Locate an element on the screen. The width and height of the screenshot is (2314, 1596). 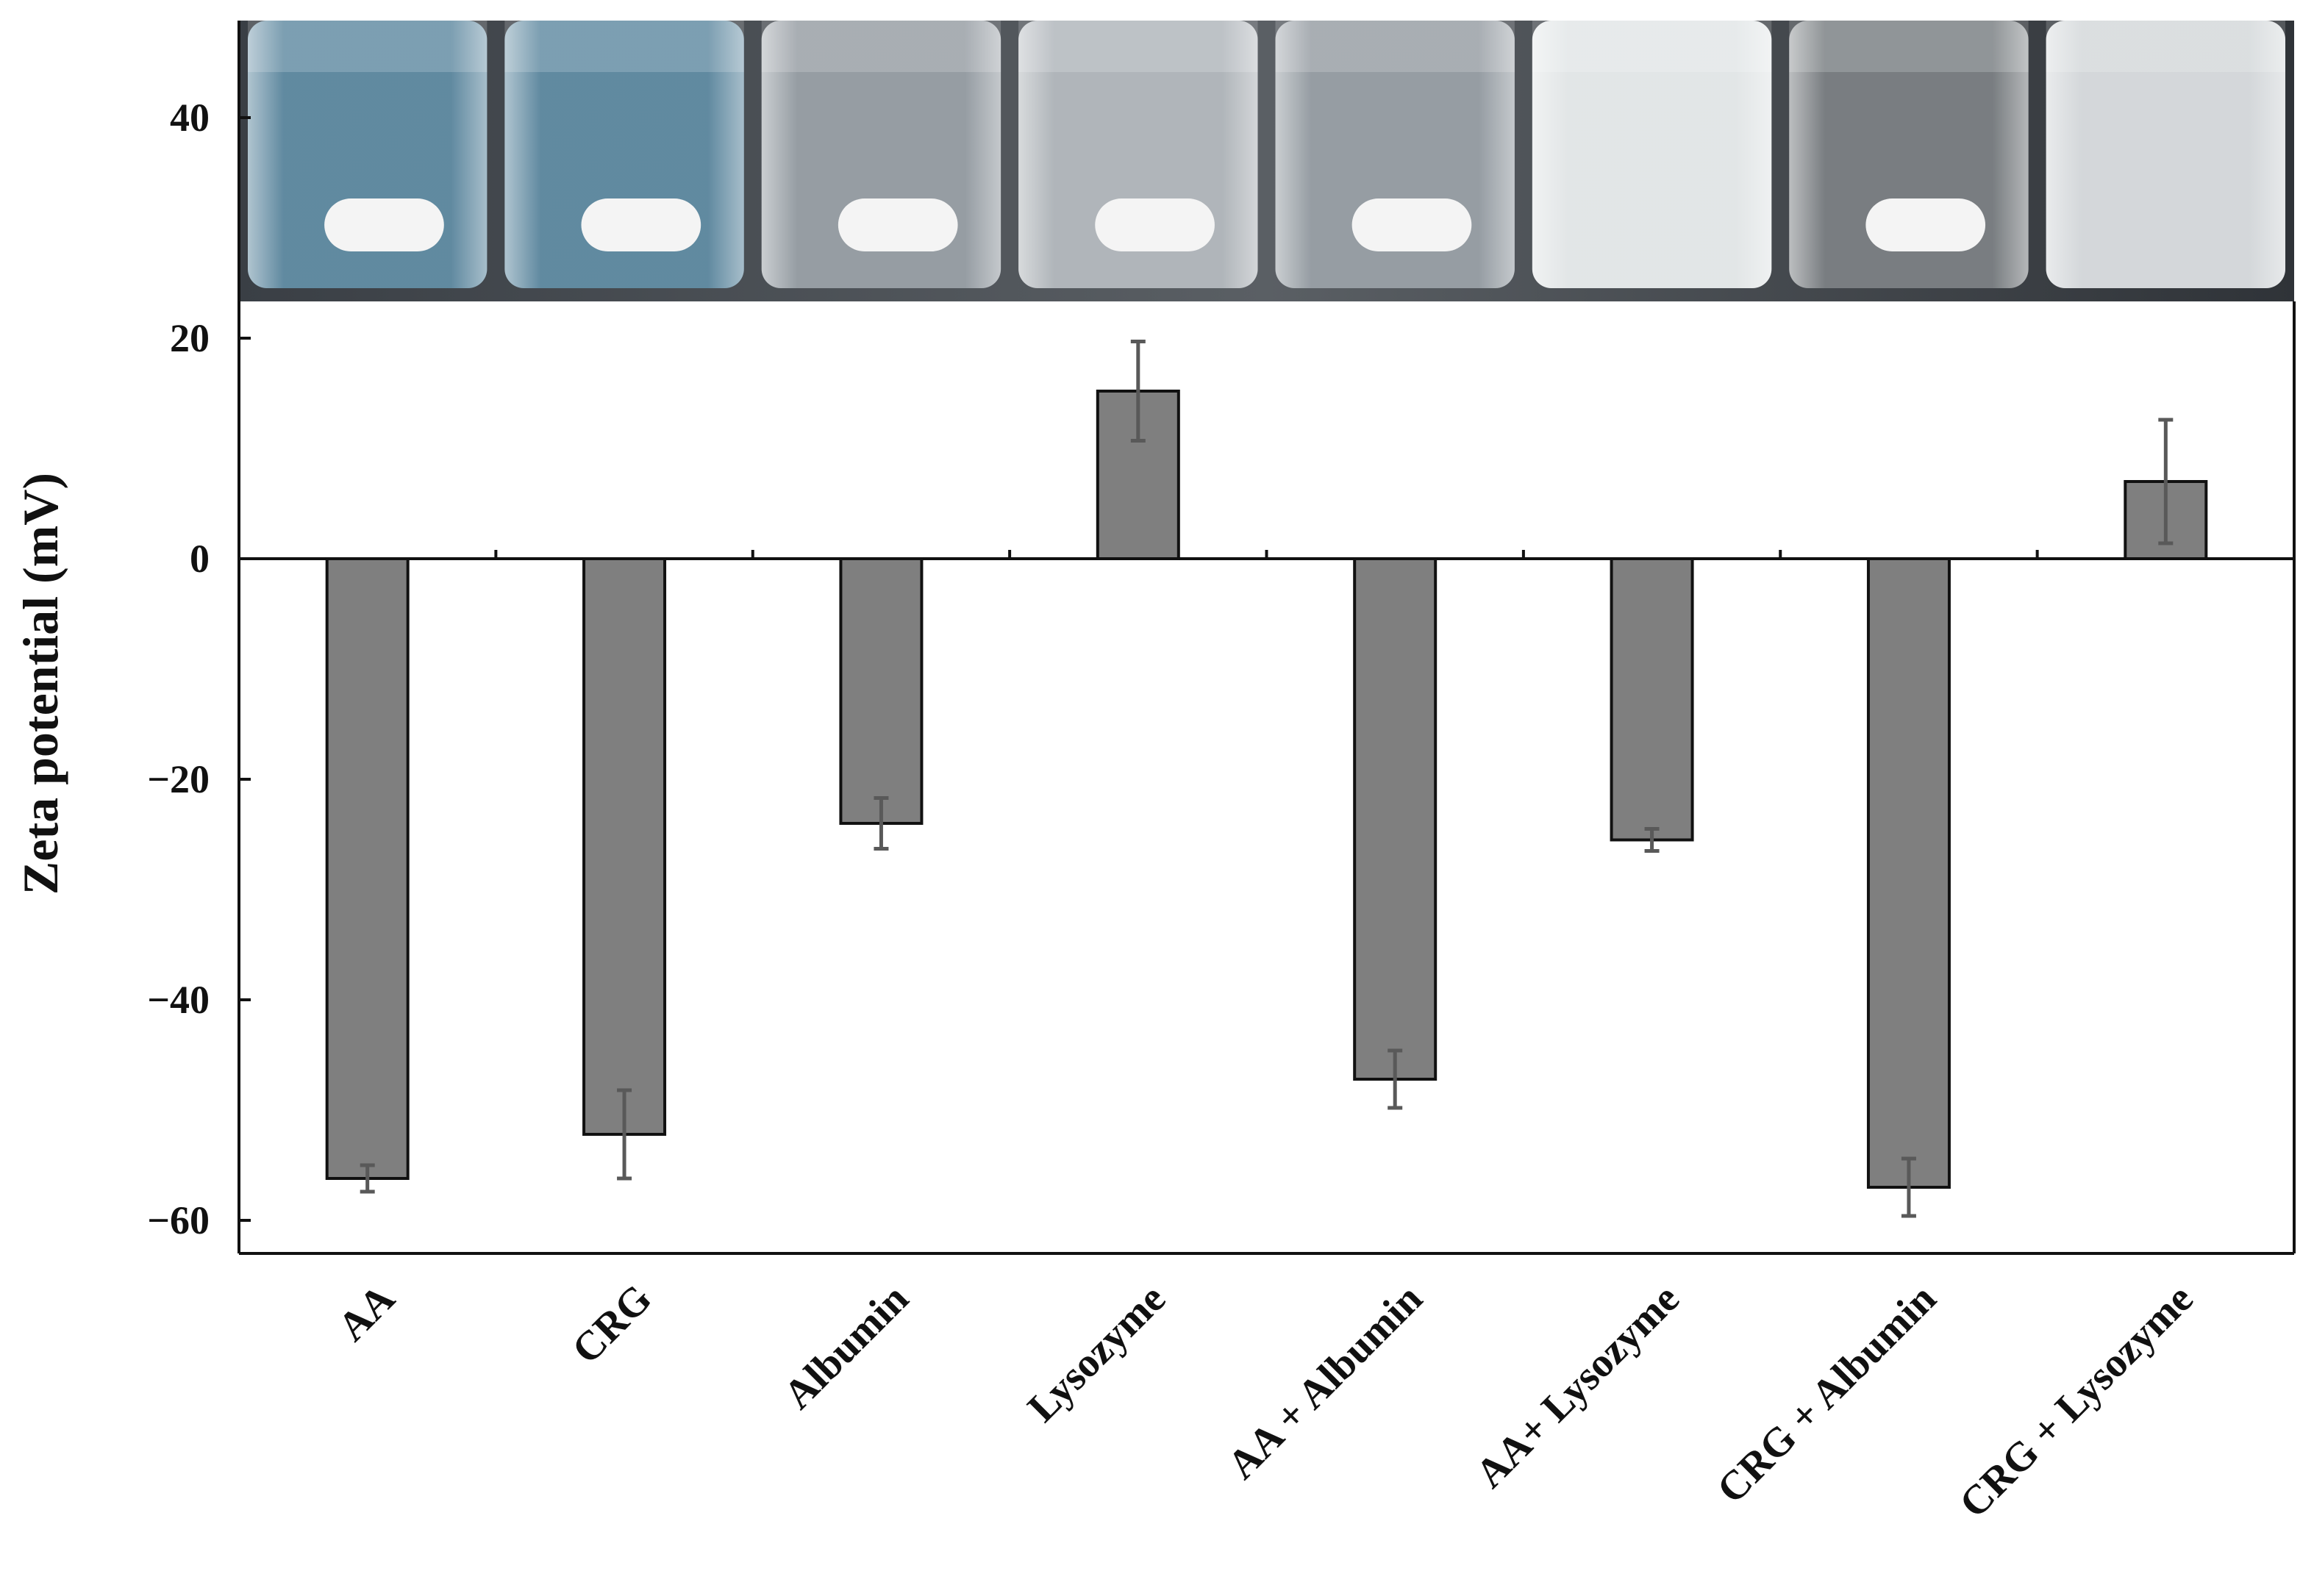
y-axis-title: Zeta potential (mV) is located at coordinates (41, 684).